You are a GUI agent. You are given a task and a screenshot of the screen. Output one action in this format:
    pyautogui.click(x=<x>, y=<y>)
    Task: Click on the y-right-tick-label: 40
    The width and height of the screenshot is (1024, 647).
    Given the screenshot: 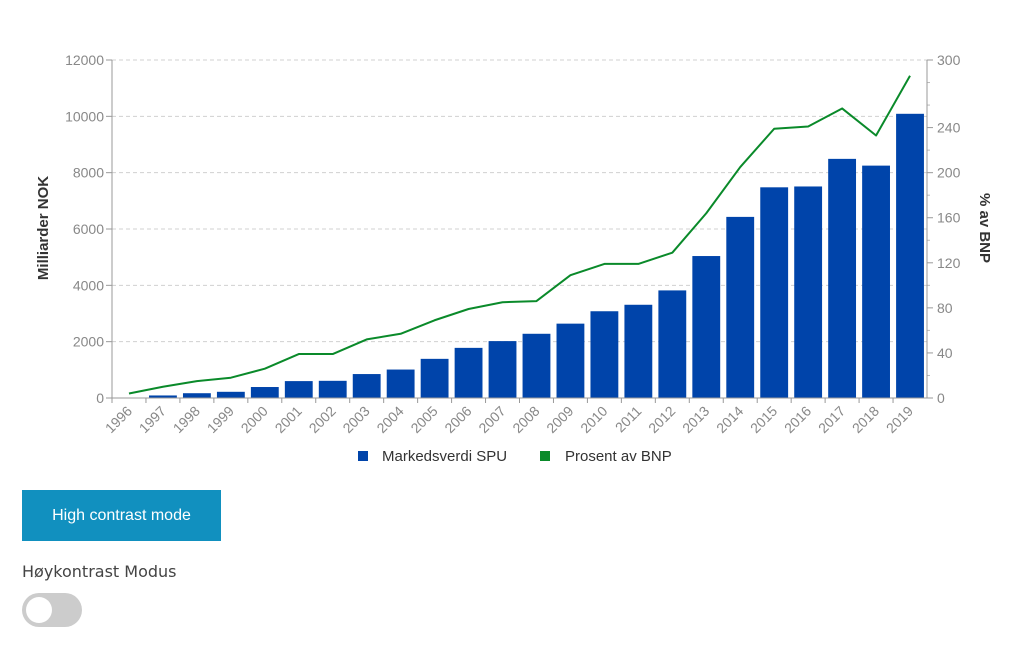 What is the action you would take?
    pyautogui.click(x=945, y=353)
    